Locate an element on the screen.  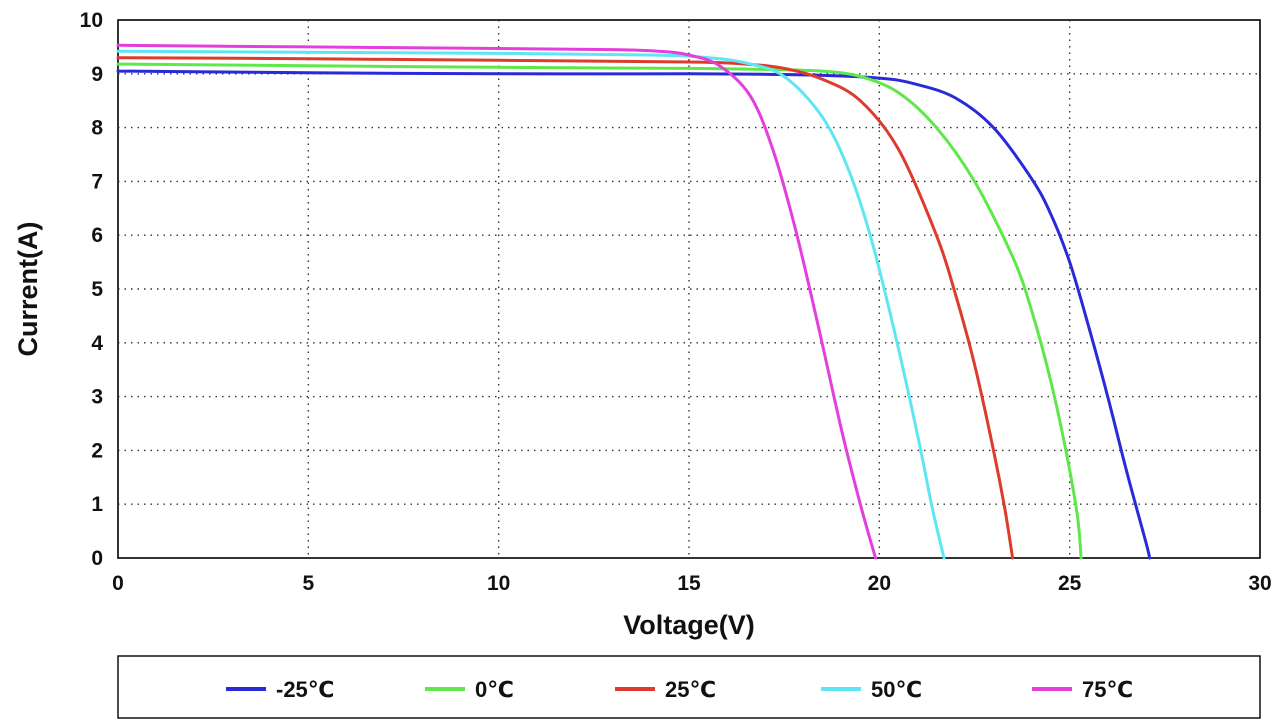
legend: -25℃ 0℃ 25℃ 50℃ 75℃ is located at coordinates (679, 689).